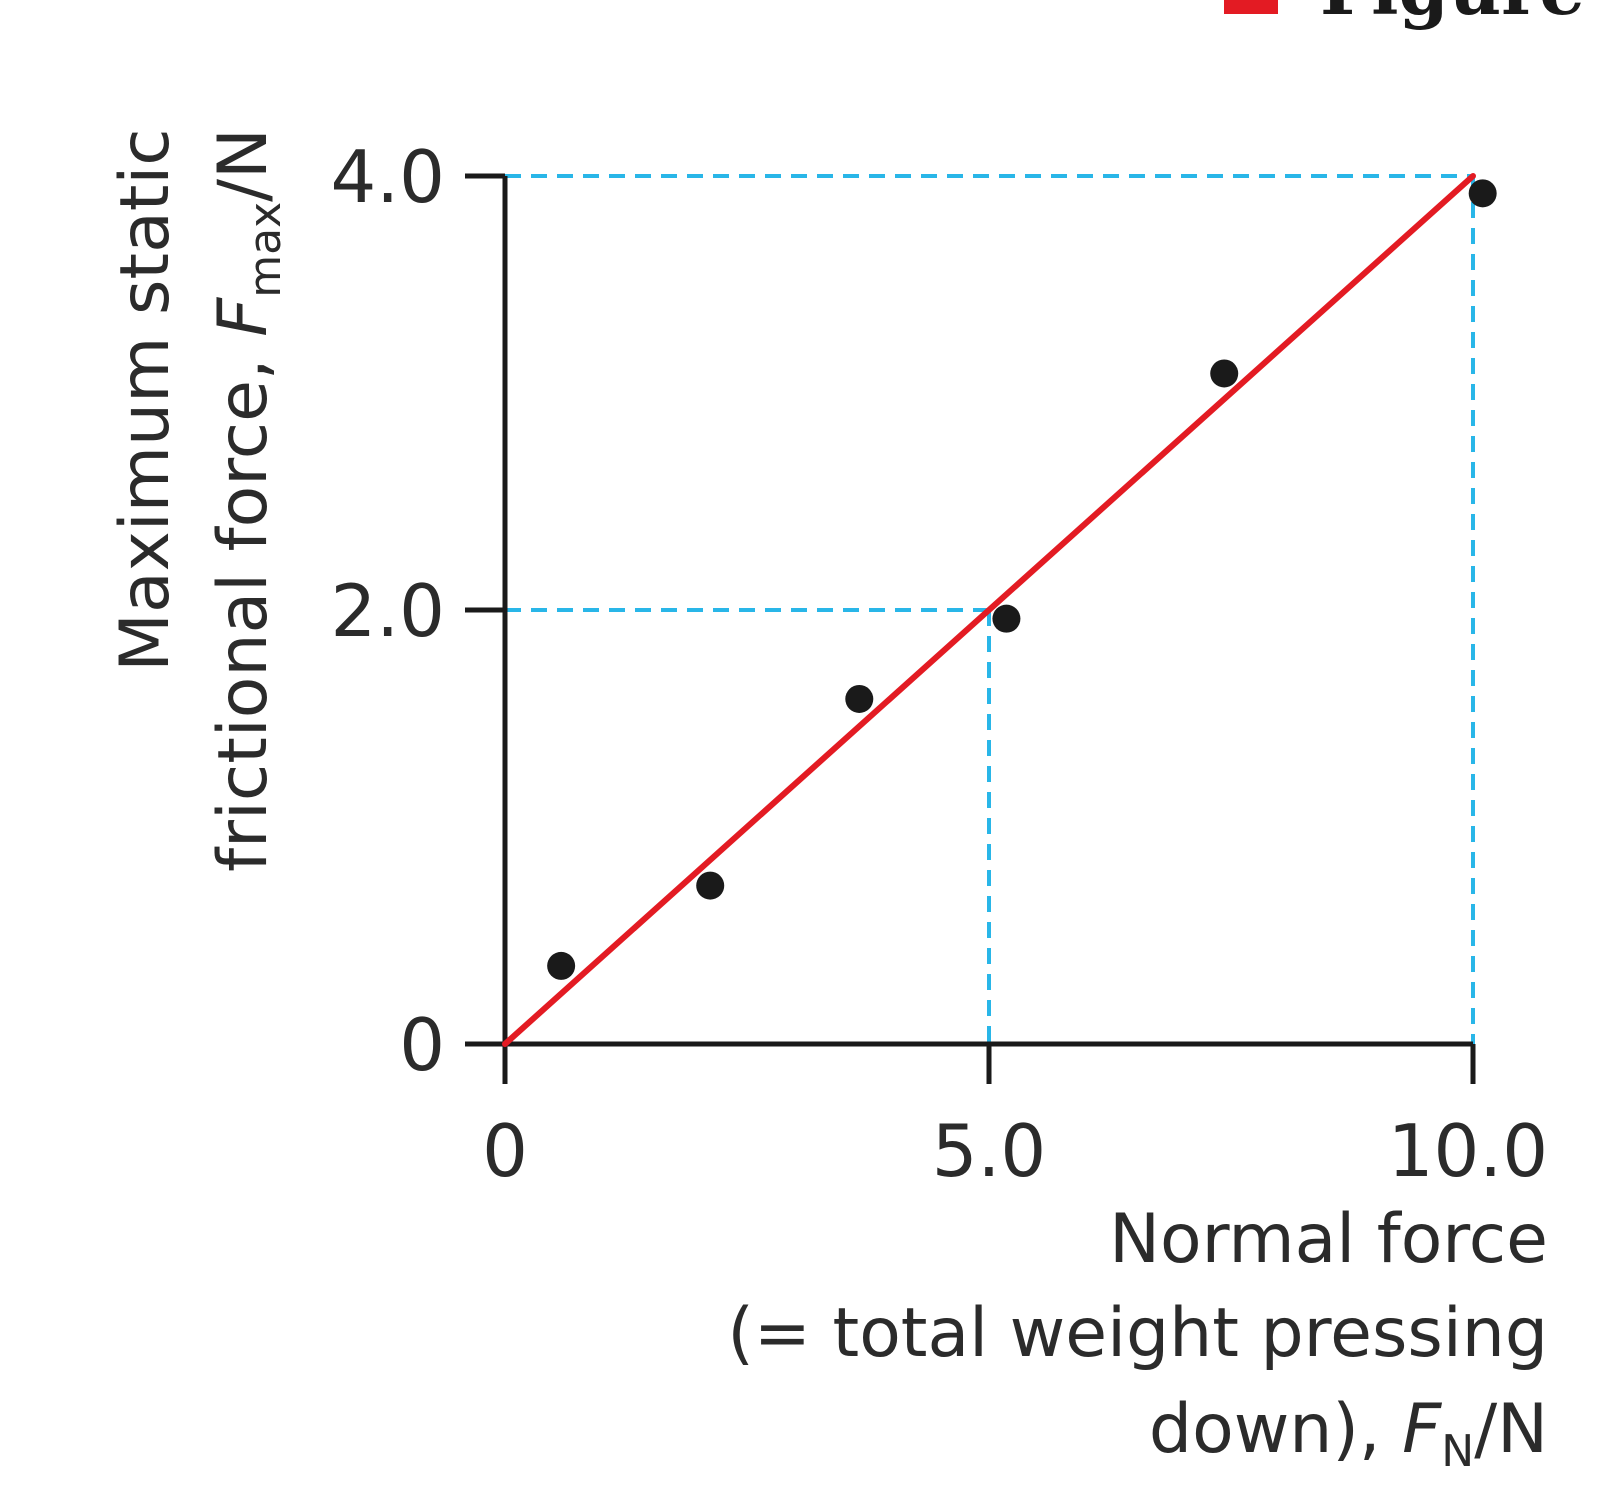 This screenshot has height=1509, width=1600. I want to click on x-tick-label-1: 5.0, so click(989, 1151).